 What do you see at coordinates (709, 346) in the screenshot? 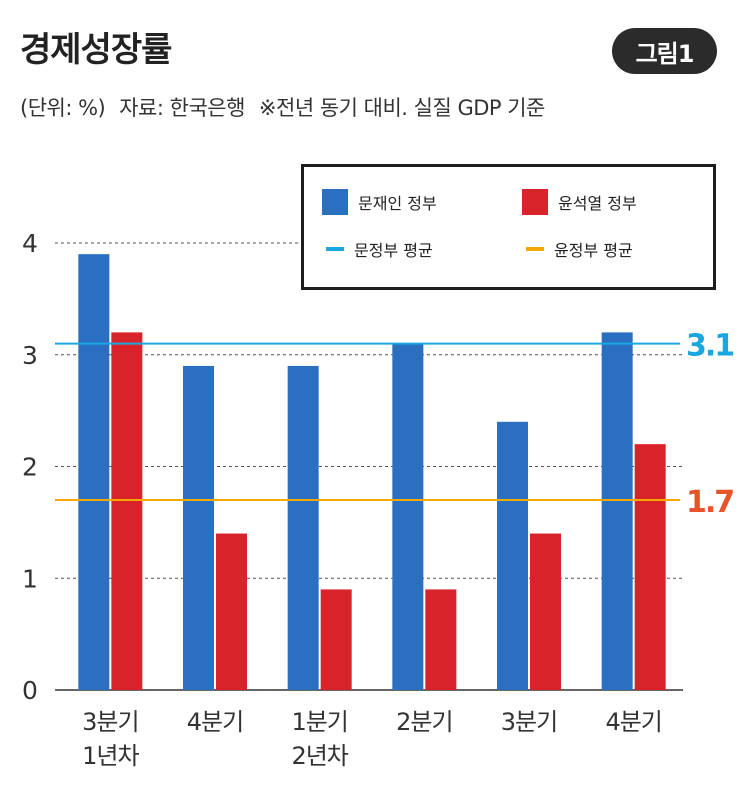
I see `avg-label-moon: 3.1` at bounding box center [709, 346].